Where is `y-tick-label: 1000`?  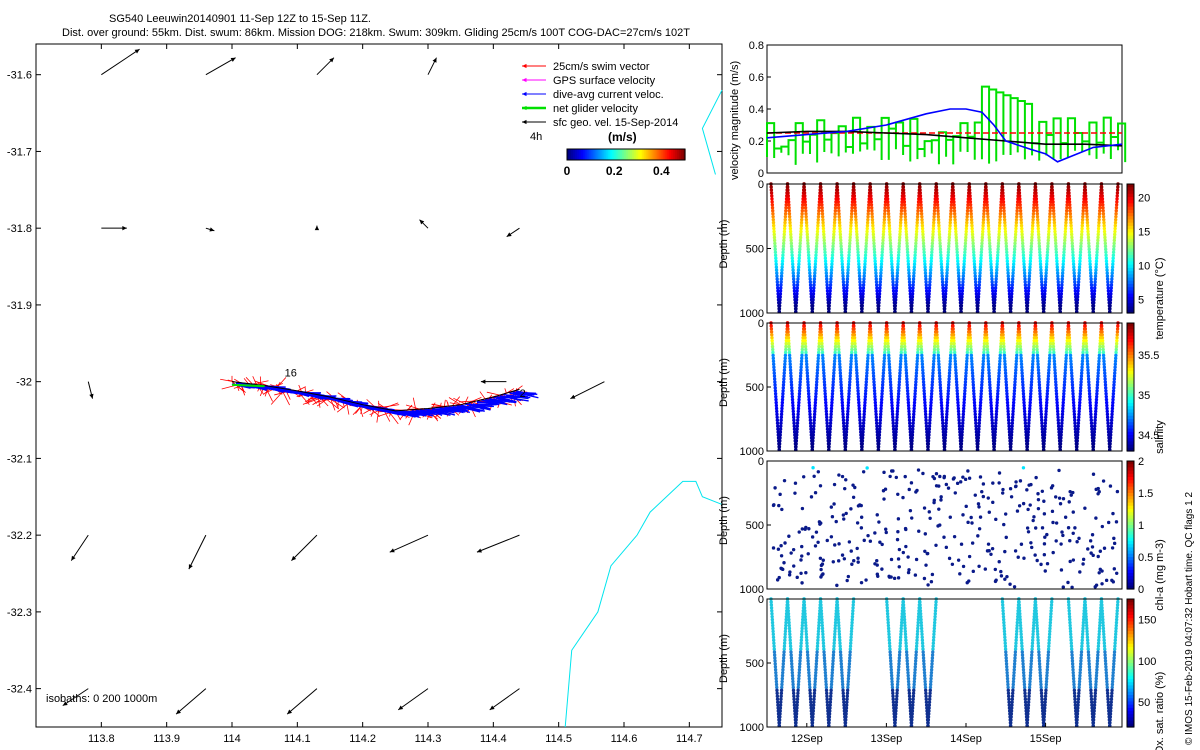 y-tick-label: 1000 is located at coordinates (752, 728).